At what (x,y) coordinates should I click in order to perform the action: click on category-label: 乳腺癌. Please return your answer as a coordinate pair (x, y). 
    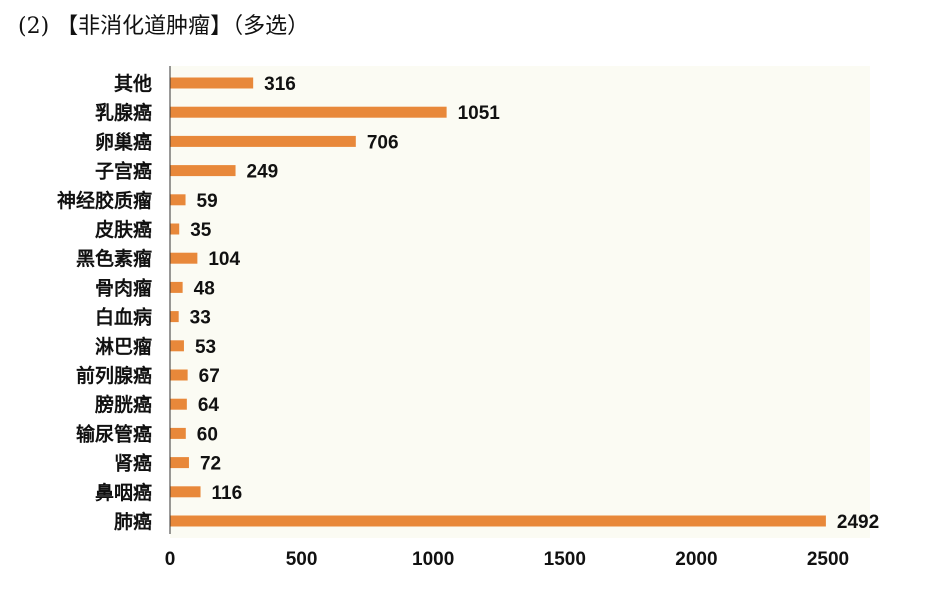
    Looking at the image, I should click on (123, 112).